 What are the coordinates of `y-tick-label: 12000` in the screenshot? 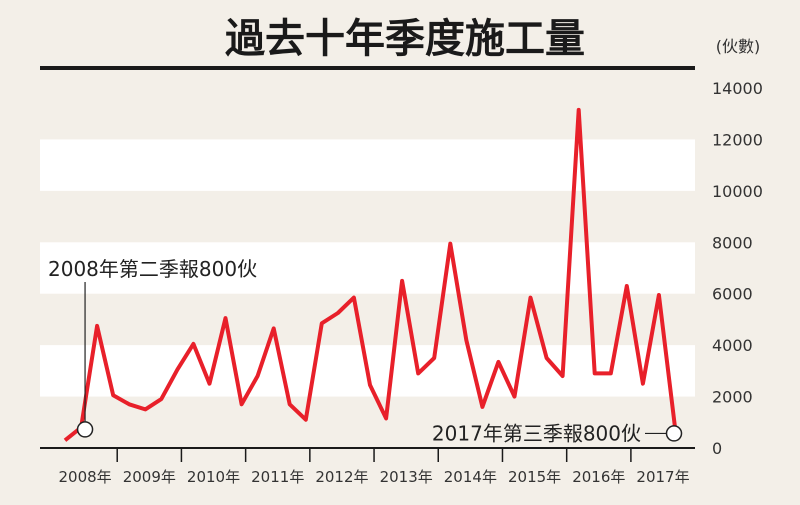 It's located at (737, 139).